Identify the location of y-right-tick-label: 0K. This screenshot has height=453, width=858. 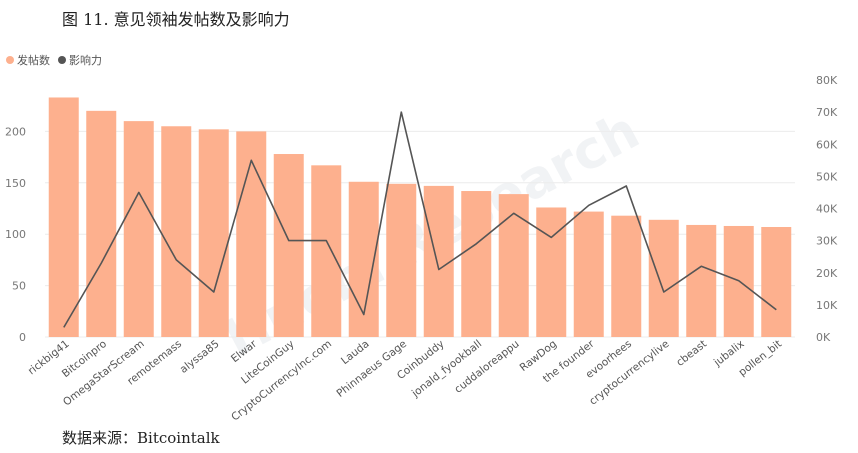
(823, 337).